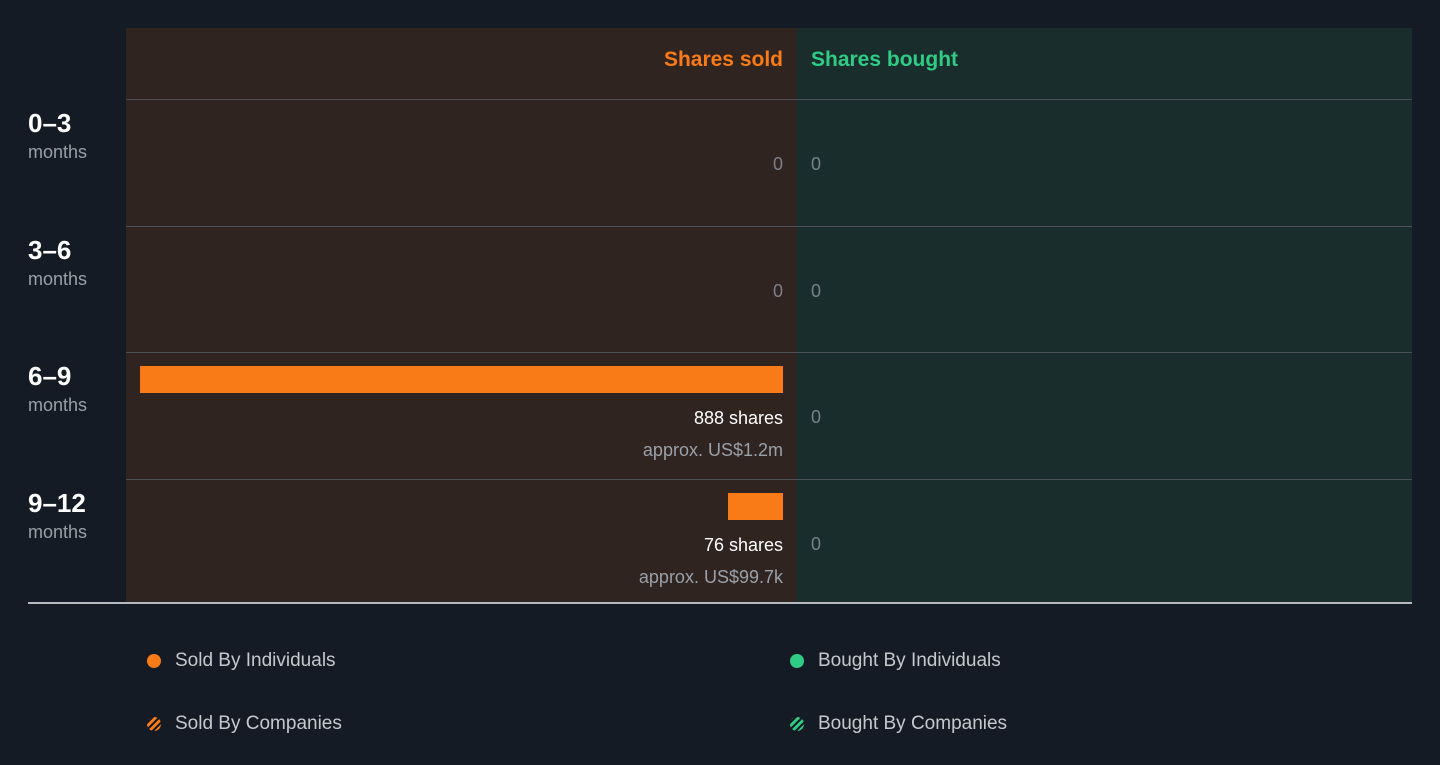 The height and width of the screenshot is (765, 1440). What do you see at coordinates (258, 723) in the screenshot?
I see `legend-item-label: Sold By Companies` at bounding box center [258, 723].